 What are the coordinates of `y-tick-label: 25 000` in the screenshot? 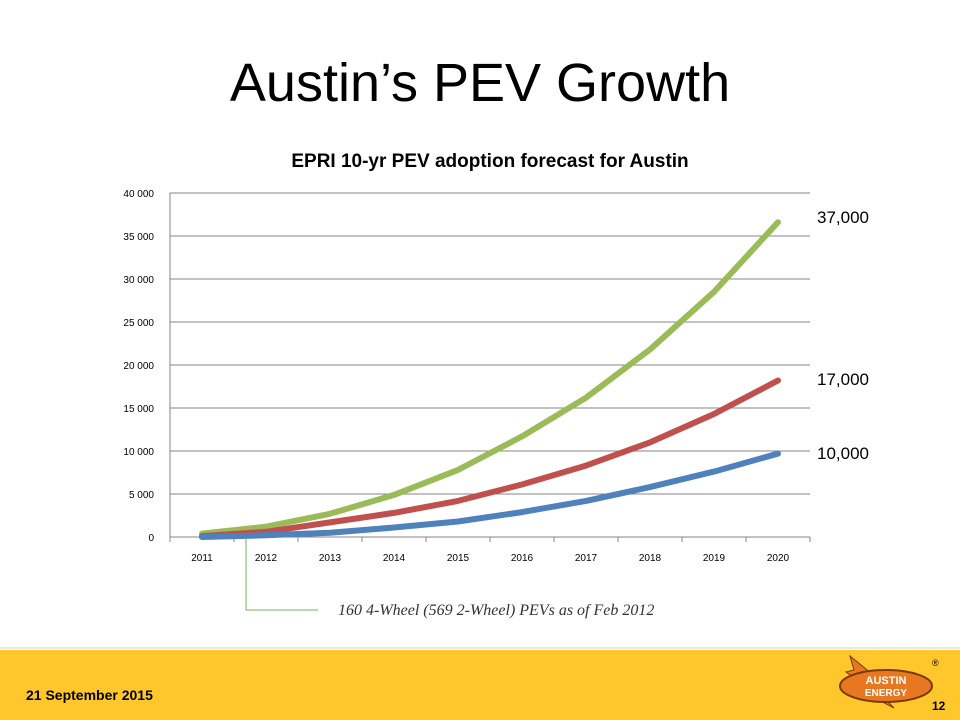 It's located at (138, 323).